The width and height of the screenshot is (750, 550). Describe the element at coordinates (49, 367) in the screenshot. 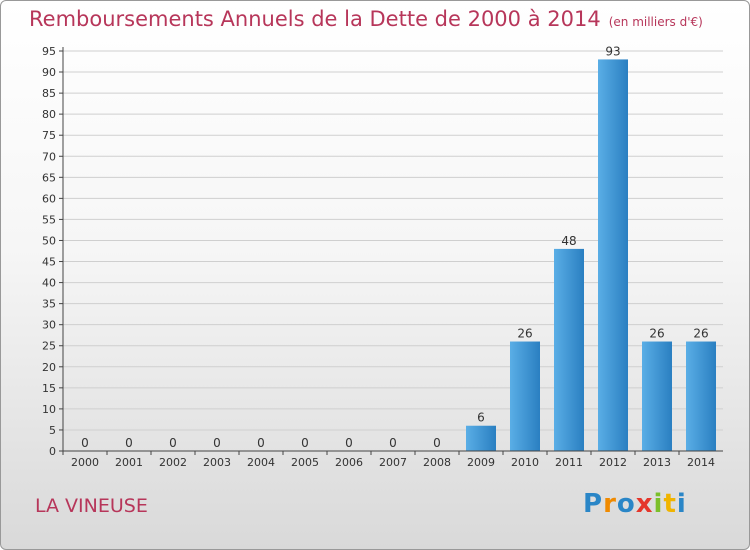

I see `y-tick-label: 20` at that location.